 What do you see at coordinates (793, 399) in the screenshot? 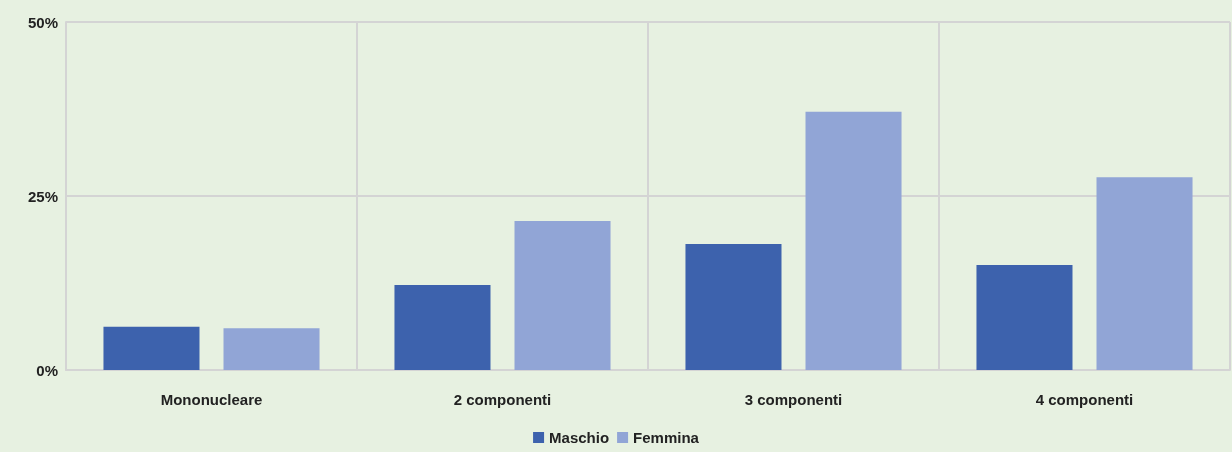
I see `x-tick-label: 3 componenti` at bounding box center [793, 399].